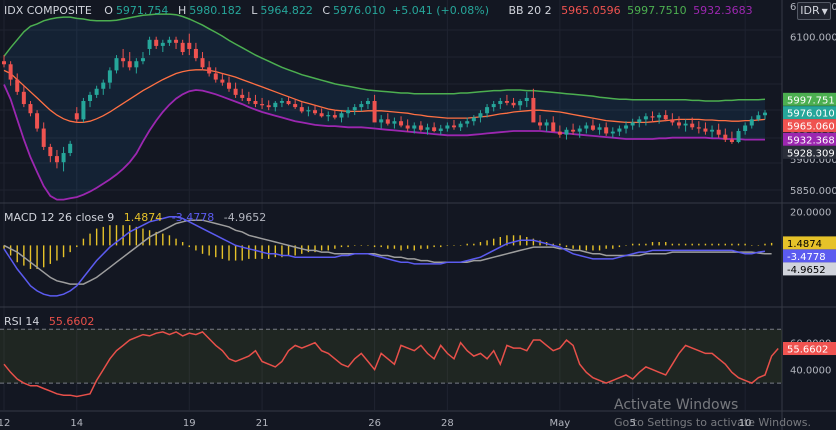  What do you see at coordinates (193, 217) in the screenshot?
I see `macd-line-value: -3.4778` at bounding box center [193, 217].